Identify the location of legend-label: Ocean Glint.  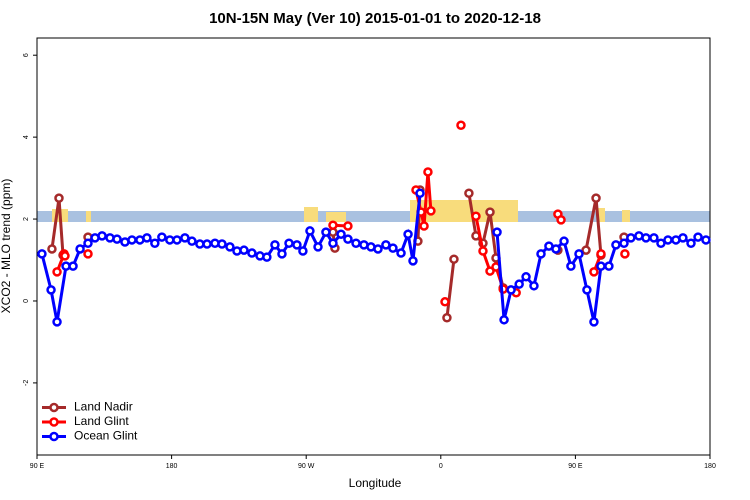
(106, 436).